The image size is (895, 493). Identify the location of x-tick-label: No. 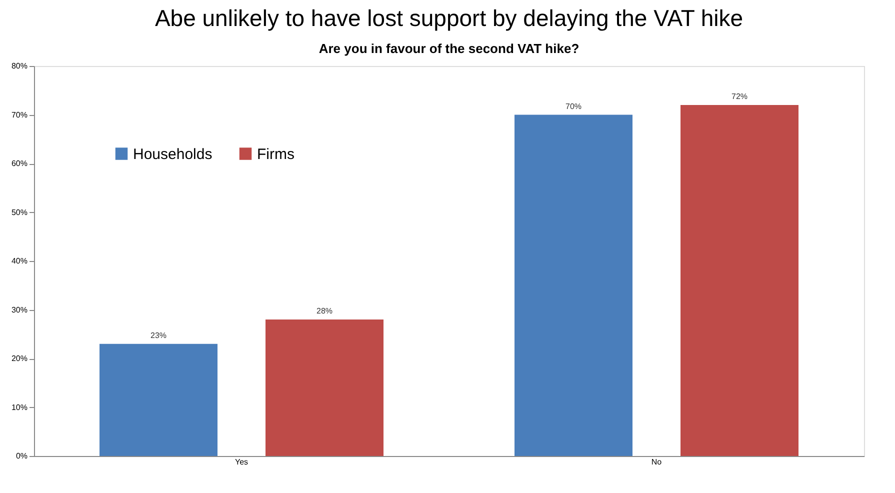
(656, 462).